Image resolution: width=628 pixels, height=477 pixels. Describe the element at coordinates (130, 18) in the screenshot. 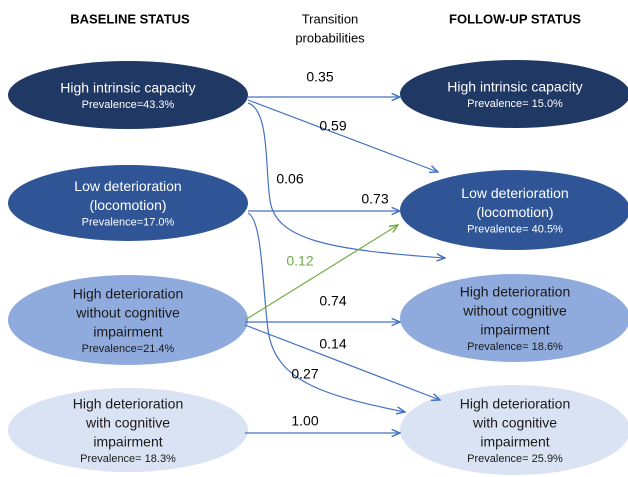

I see `header: BASELINE STATUS` at that location.